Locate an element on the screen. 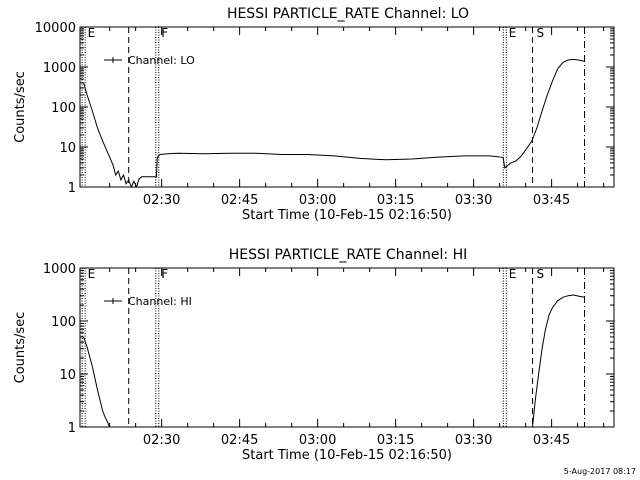 The width and height of the screenshot is (640, 480). chart-title: HESSI PARTICLE_RATE Channel: HI is located at coordinates (348, 255).